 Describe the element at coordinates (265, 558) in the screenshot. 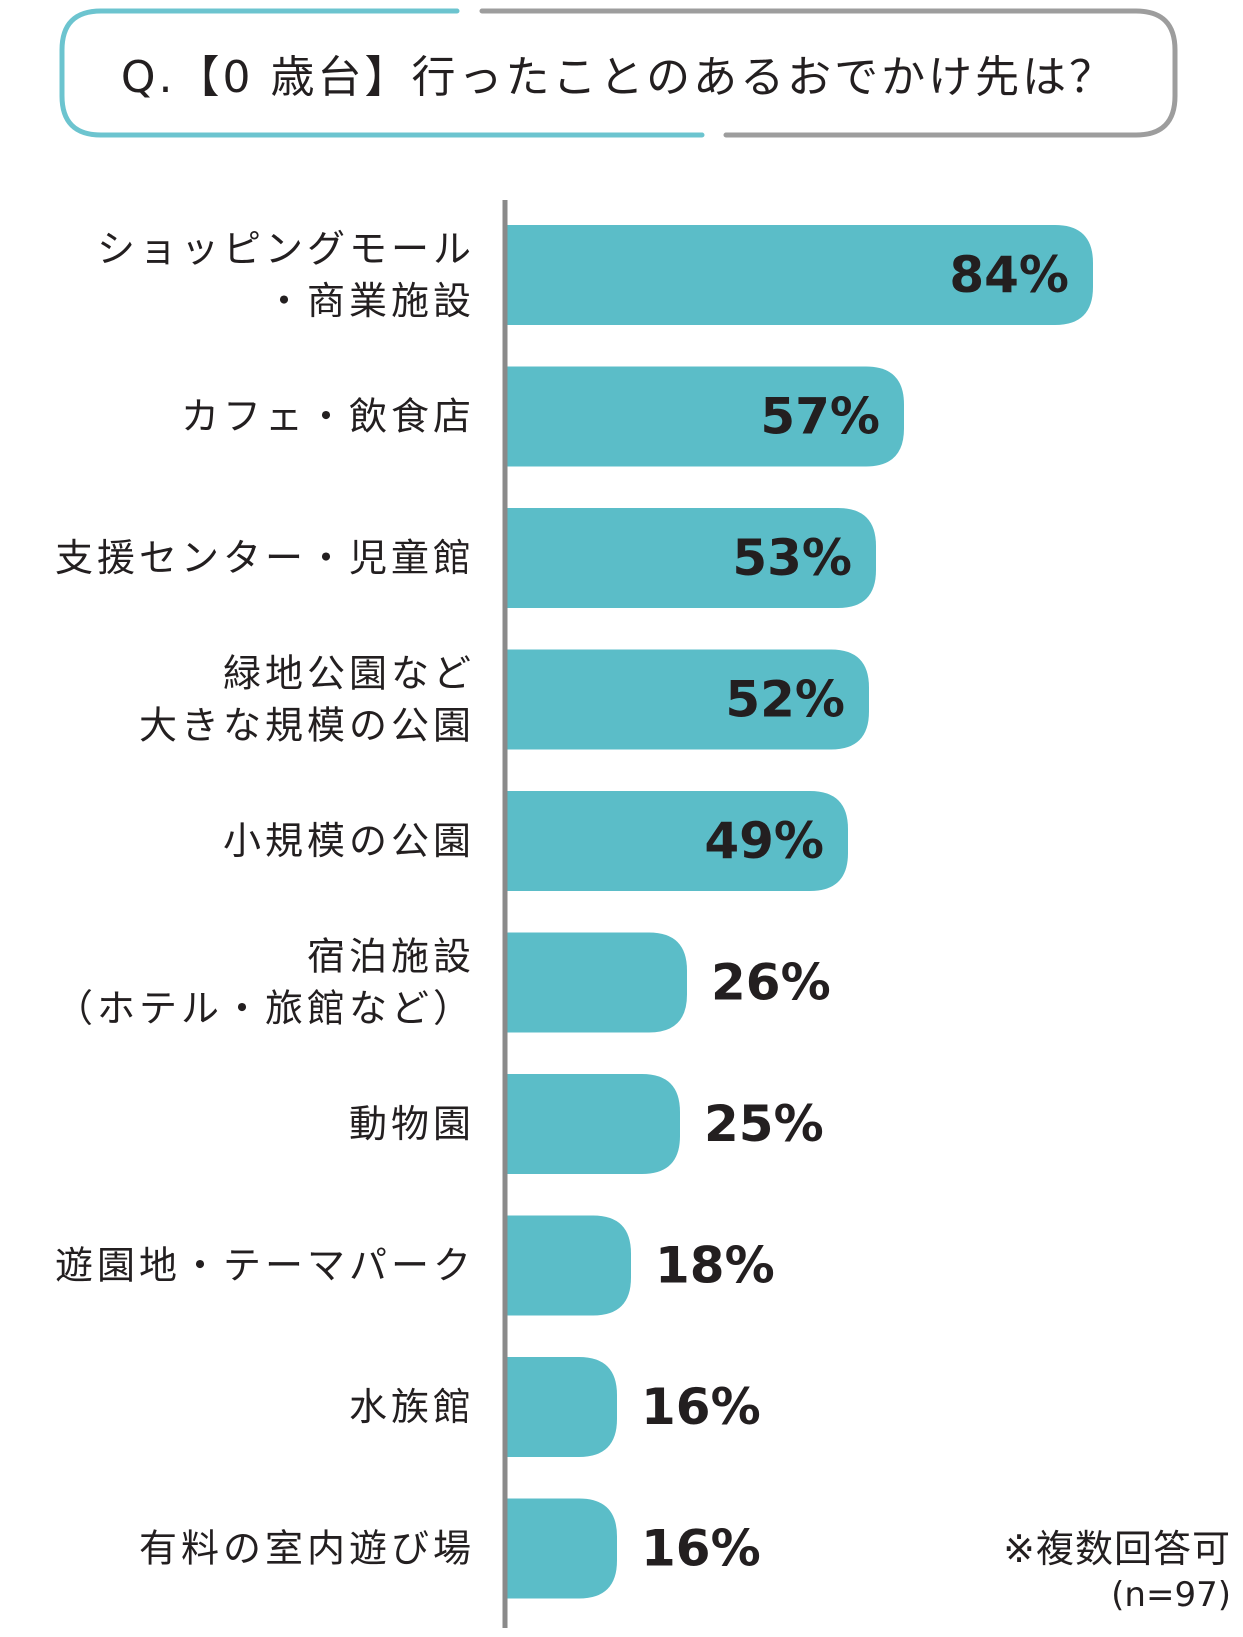

I see `category-label-2-0: 支援センター・児童館` at that location.